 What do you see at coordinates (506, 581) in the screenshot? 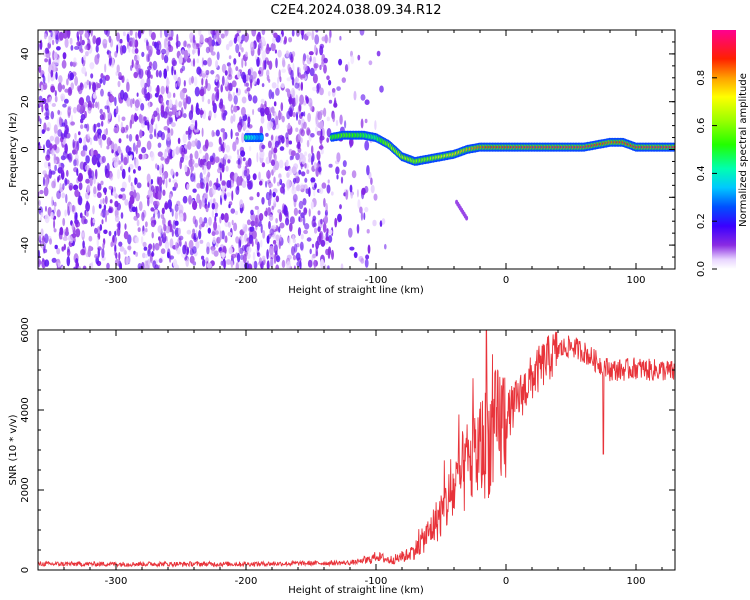
I see `x-tick-label: 0` at bounding box center [506, 581].